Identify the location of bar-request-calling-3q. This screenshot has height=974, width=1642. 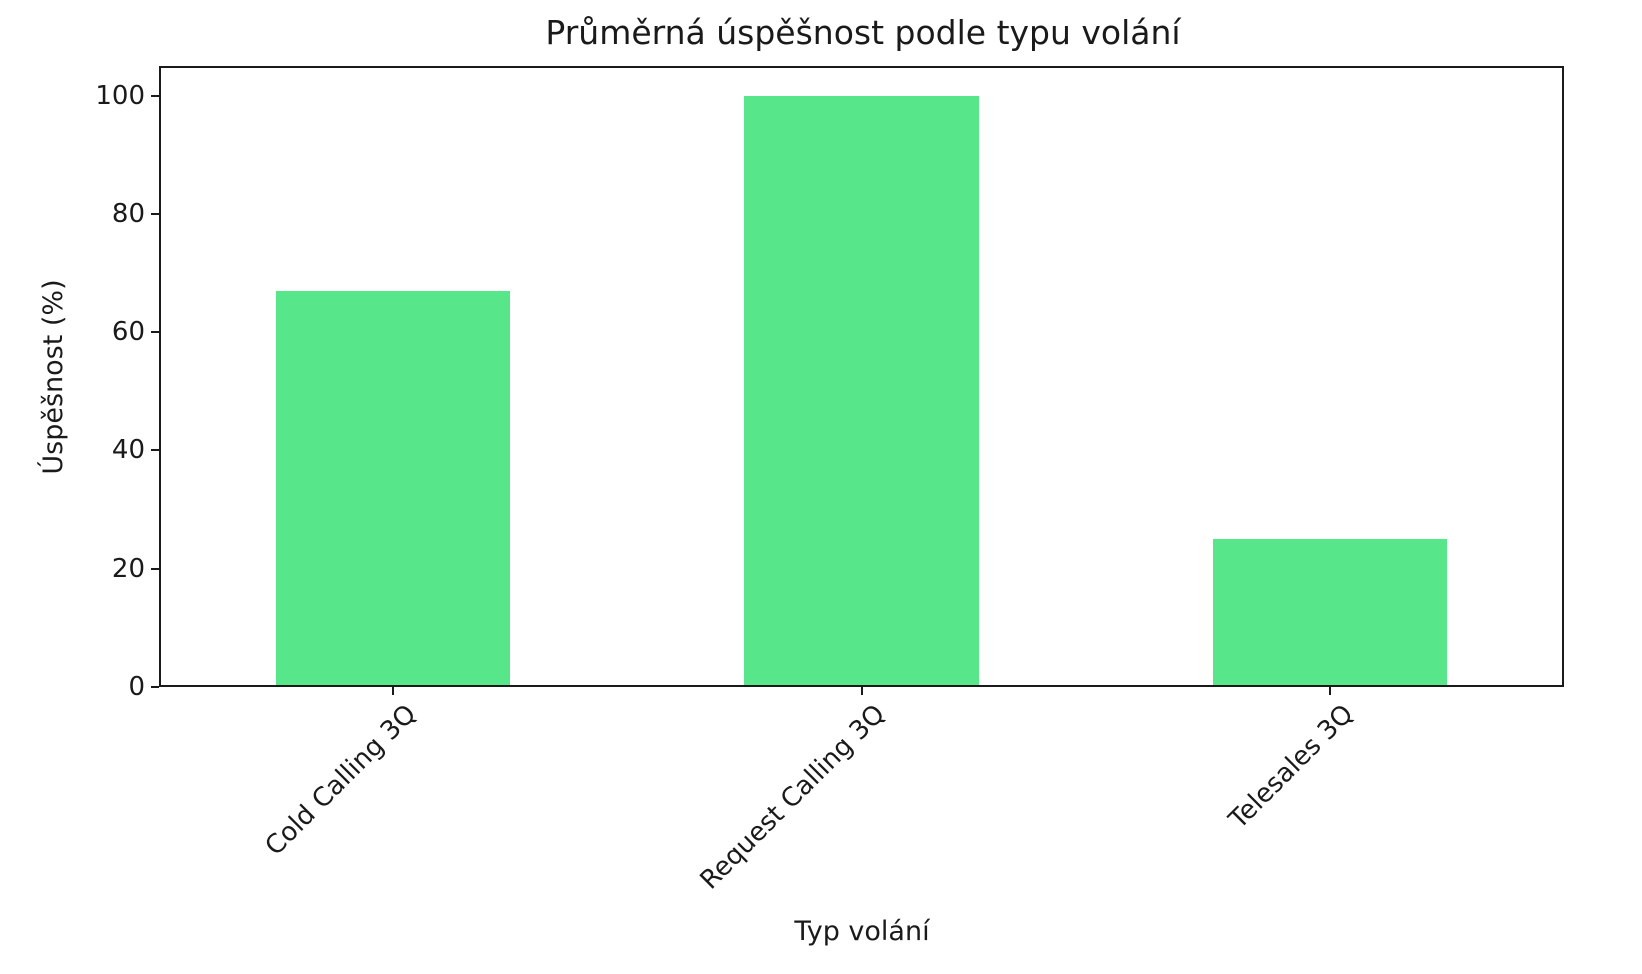
(861, 391).